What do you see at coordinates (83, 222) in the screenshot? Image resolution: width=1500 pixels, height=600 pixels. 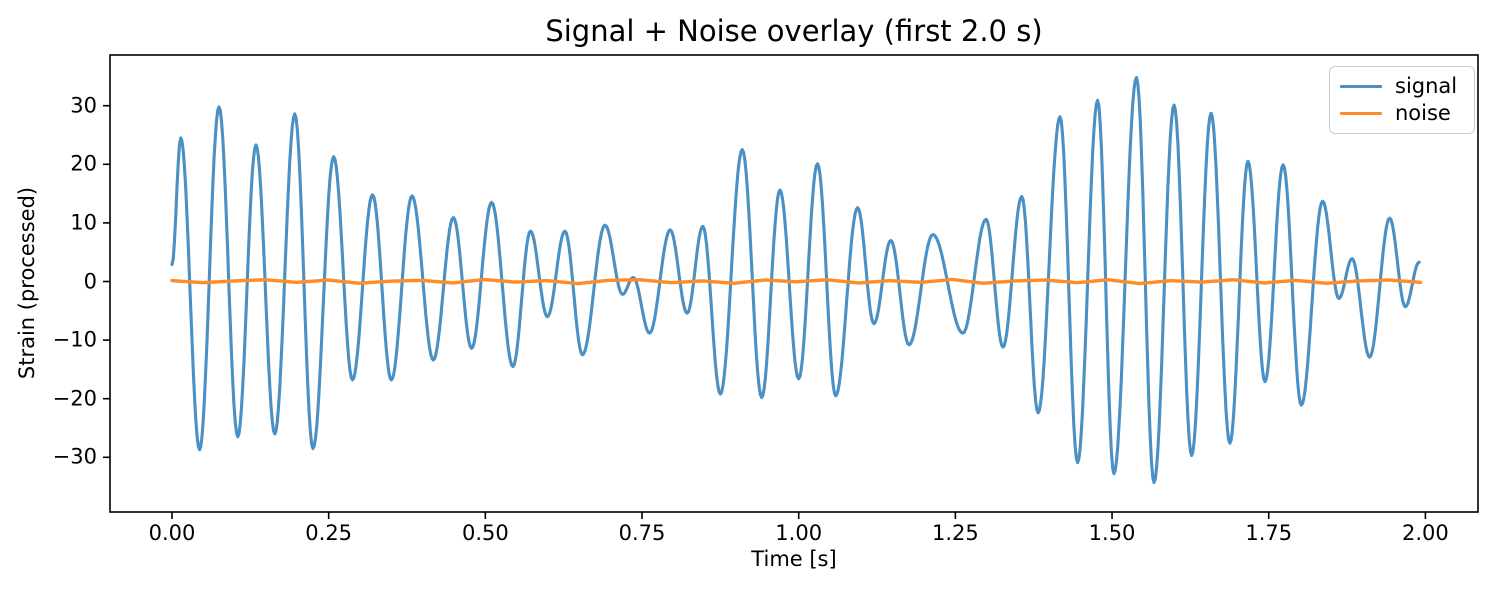 I see `y-tick-label: 10` at bounding box center [83, 222].